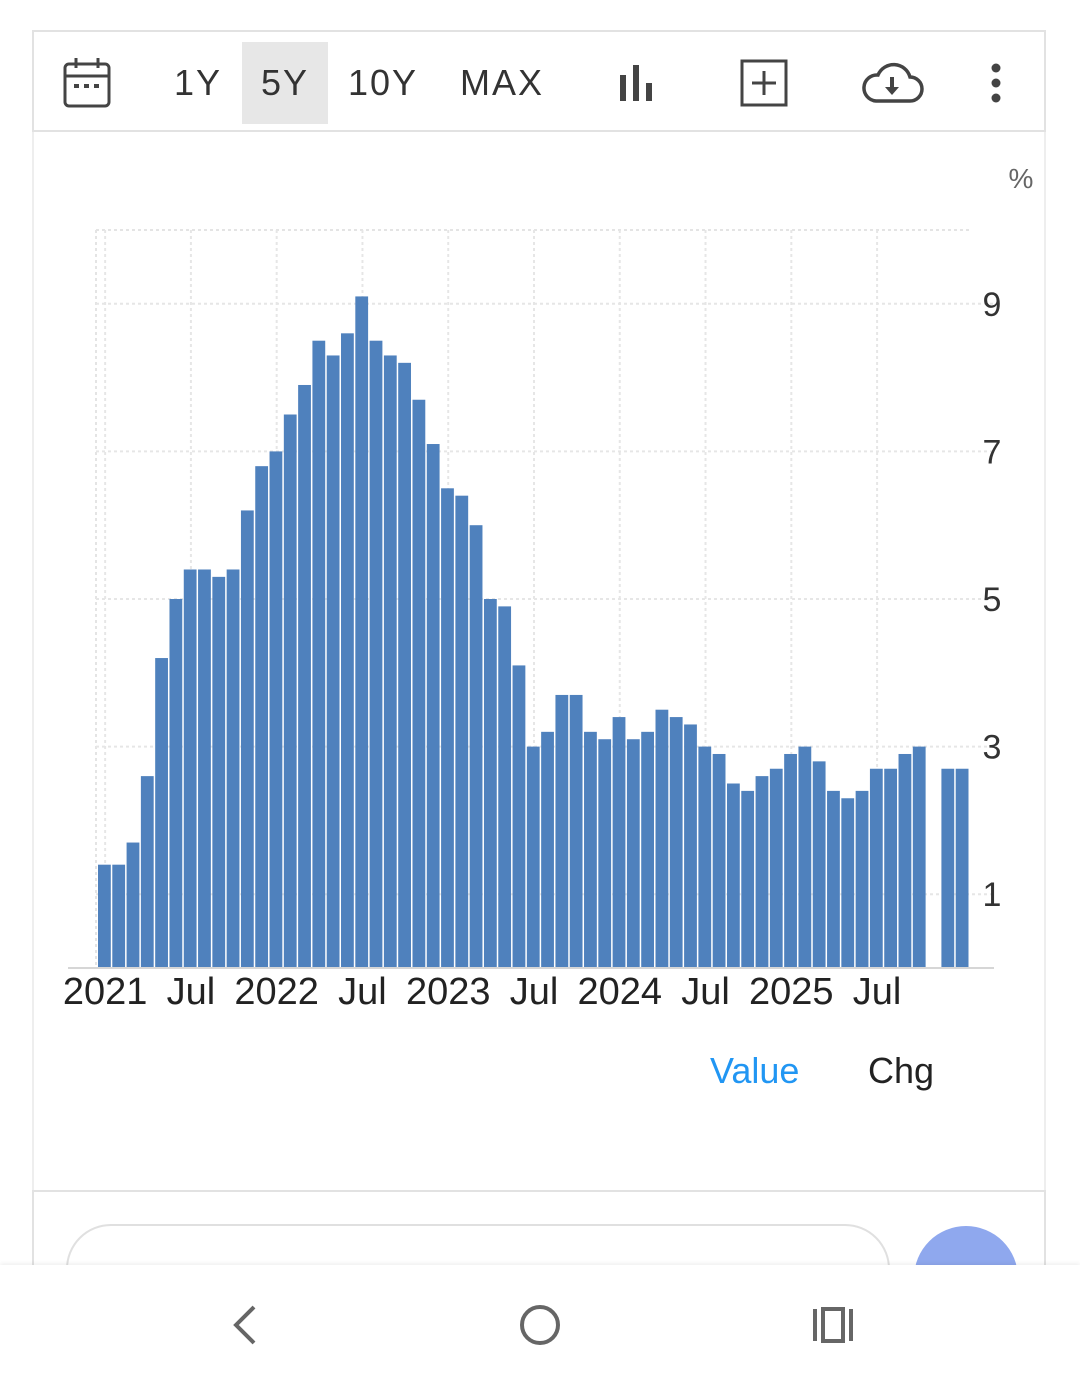 Image resolution: width=1080 pixels, height=1385 pixels. Describe the element at coordinates (87, 83) in the screenshot. I see `calendar-icon` at that location.